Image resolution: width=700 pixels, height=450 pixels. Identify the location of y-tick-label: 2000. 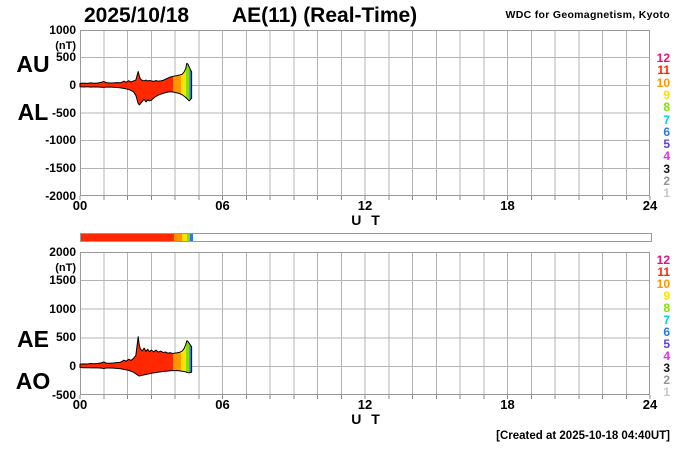
(62, 251).